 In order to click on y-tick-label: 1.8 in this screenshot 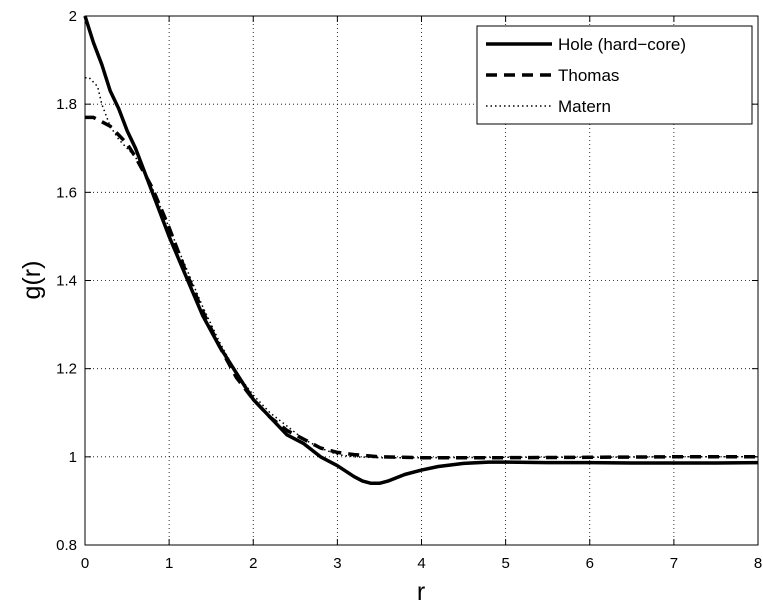, I will do `click(66, 104)`.